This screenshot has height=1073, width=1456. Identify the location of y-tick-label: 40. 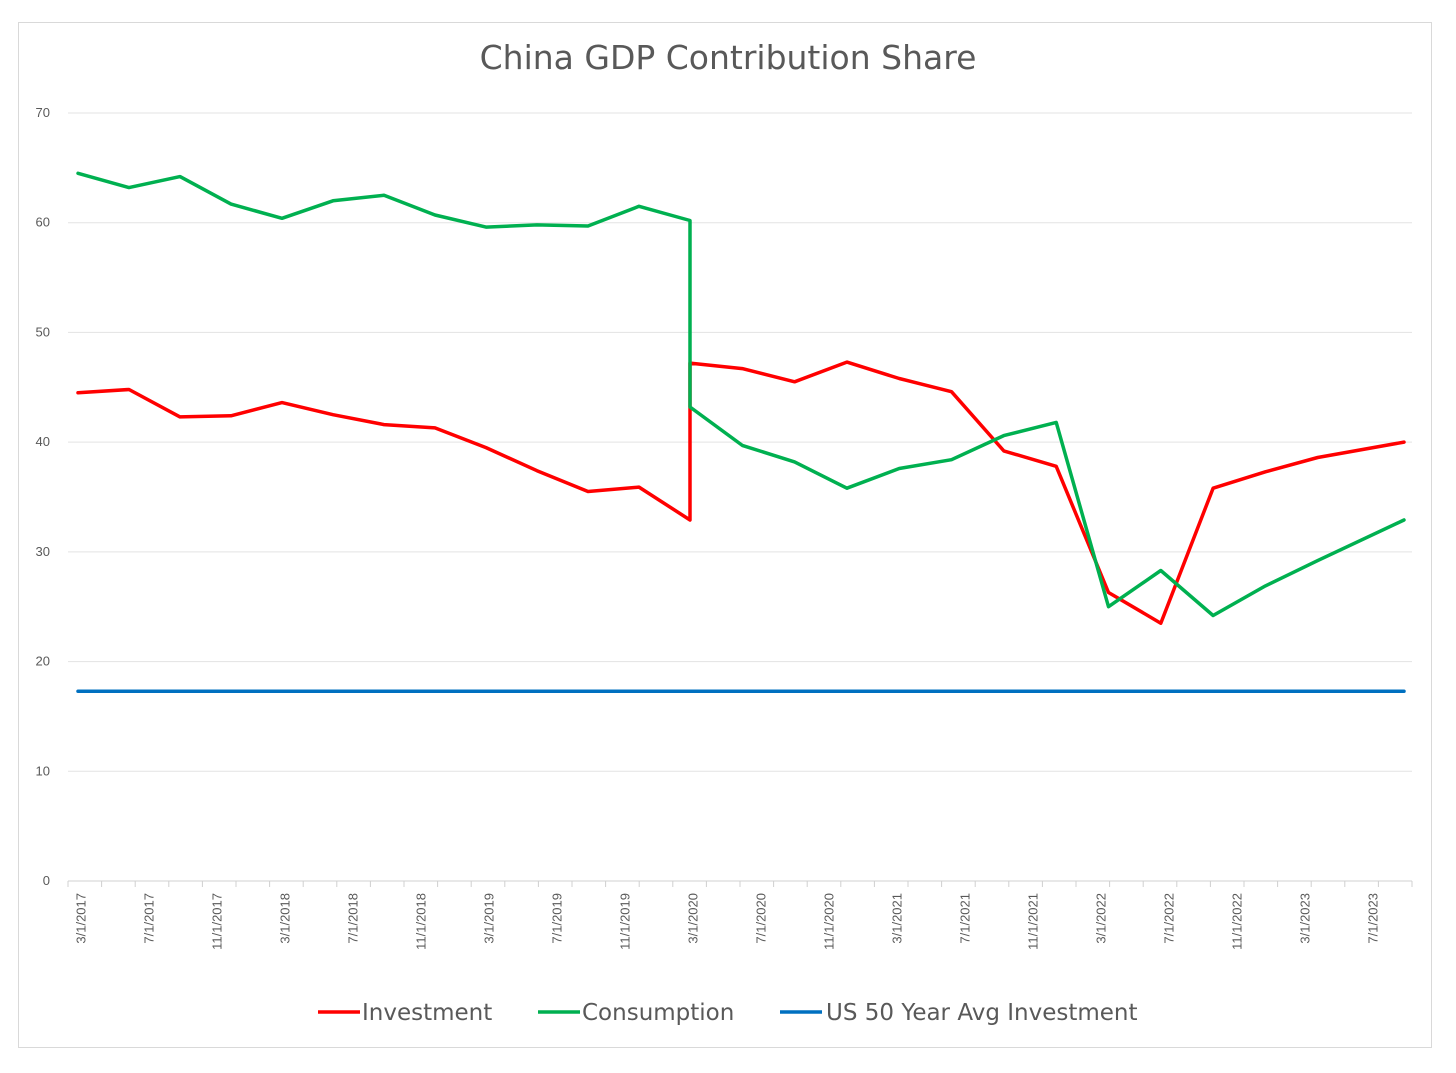
(43, 441).